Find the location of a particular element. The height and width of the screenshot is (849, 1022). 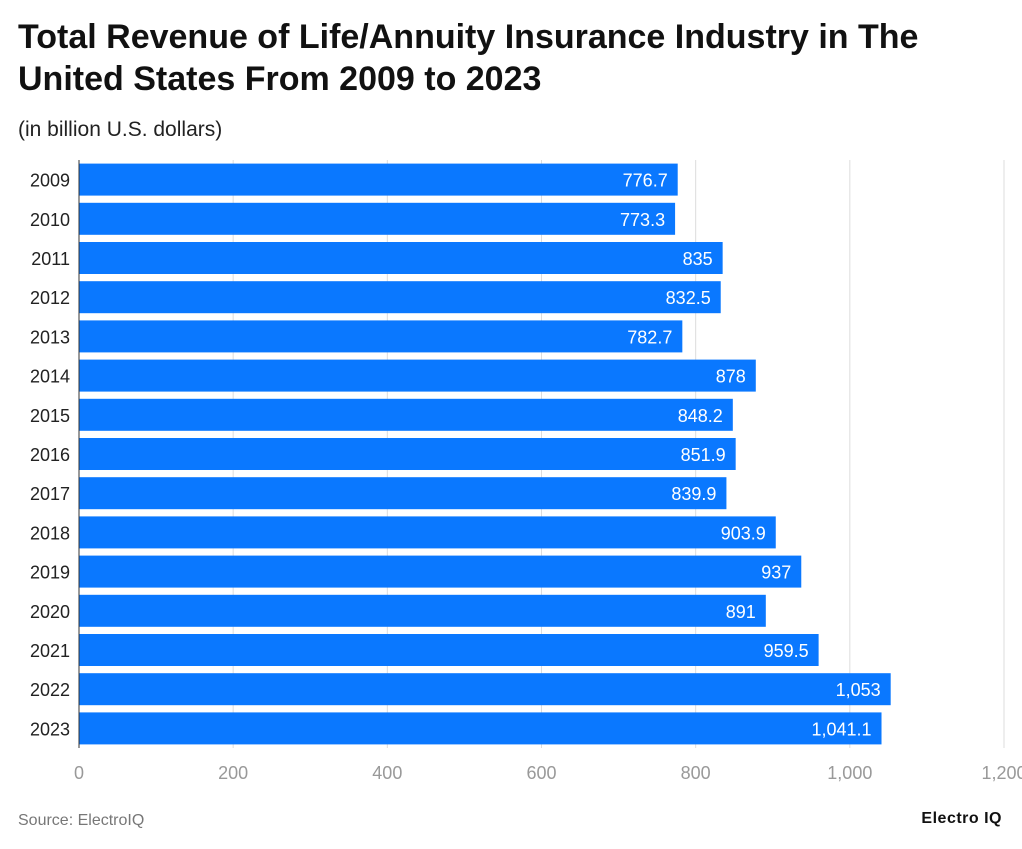

value-label: 891 is located at coordinates (741, 612).